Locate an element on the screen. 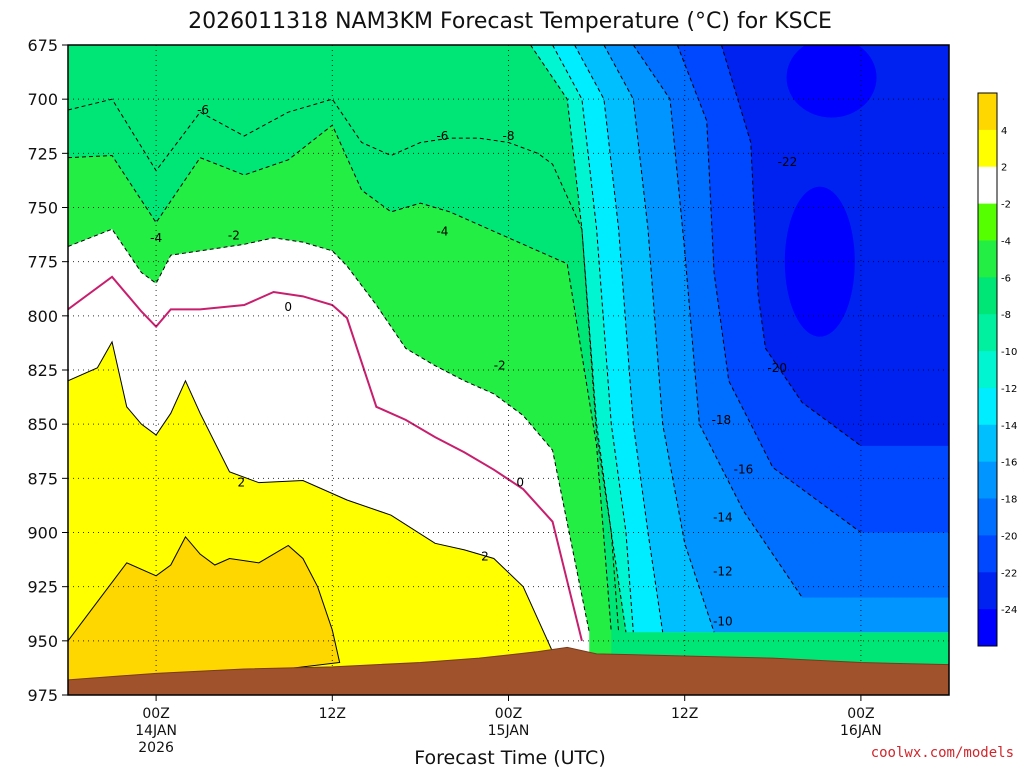 This screenshot has width=1024, height=768. colorbar-tick-label: 4 is located at coordinates (1004, 131).